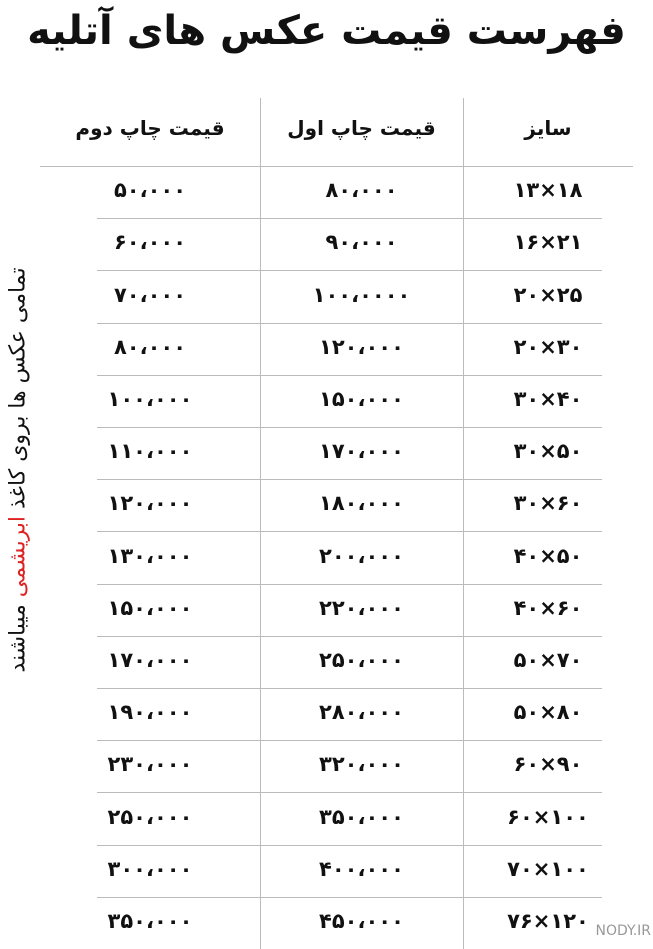  What do you see at coordinates (361, 607) in the screenshot?
I see `price-cell: ۲۲۰،۰۰۰` at bounding box center [361, 607].